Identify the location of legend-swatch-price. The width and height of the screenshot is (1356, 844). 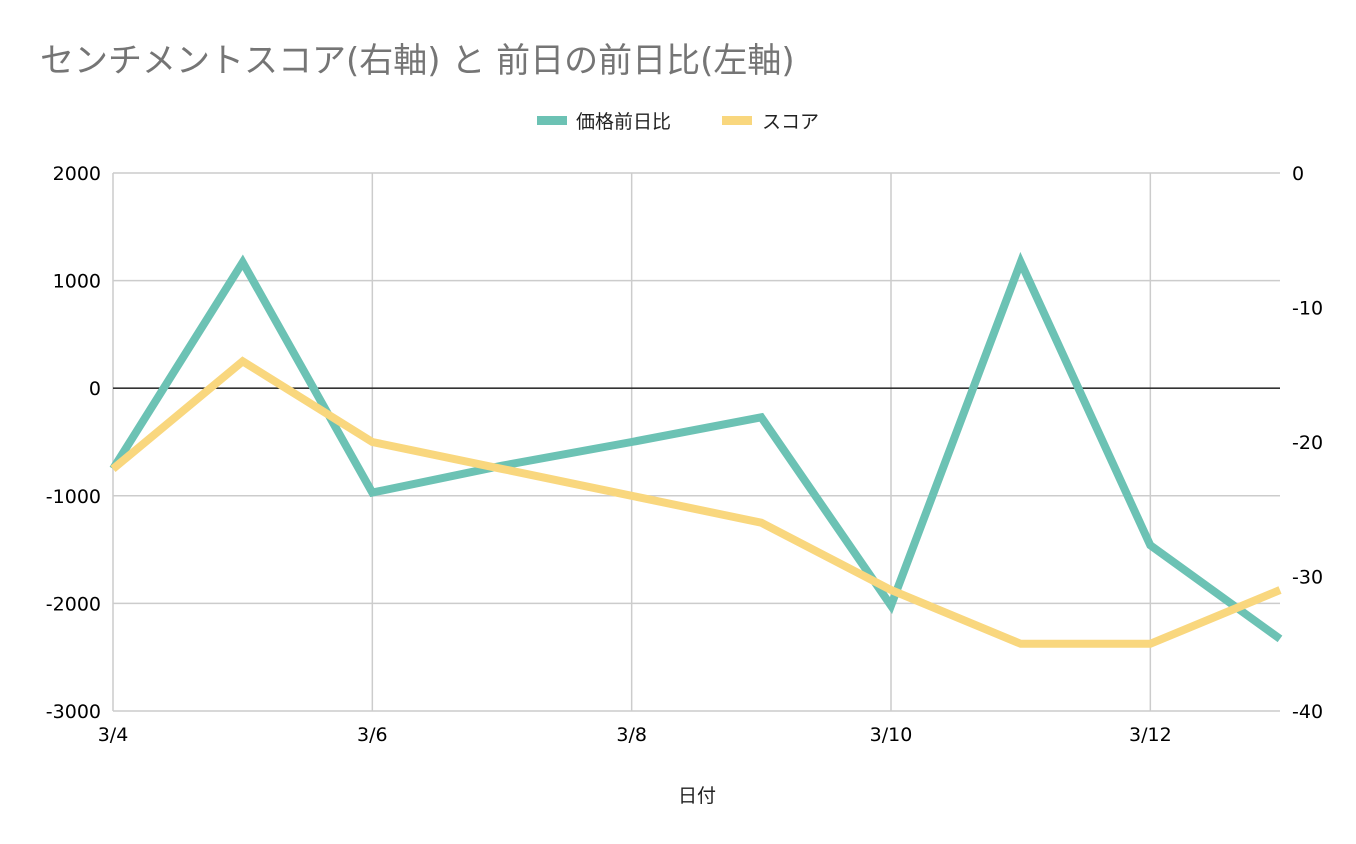
(552, 120).